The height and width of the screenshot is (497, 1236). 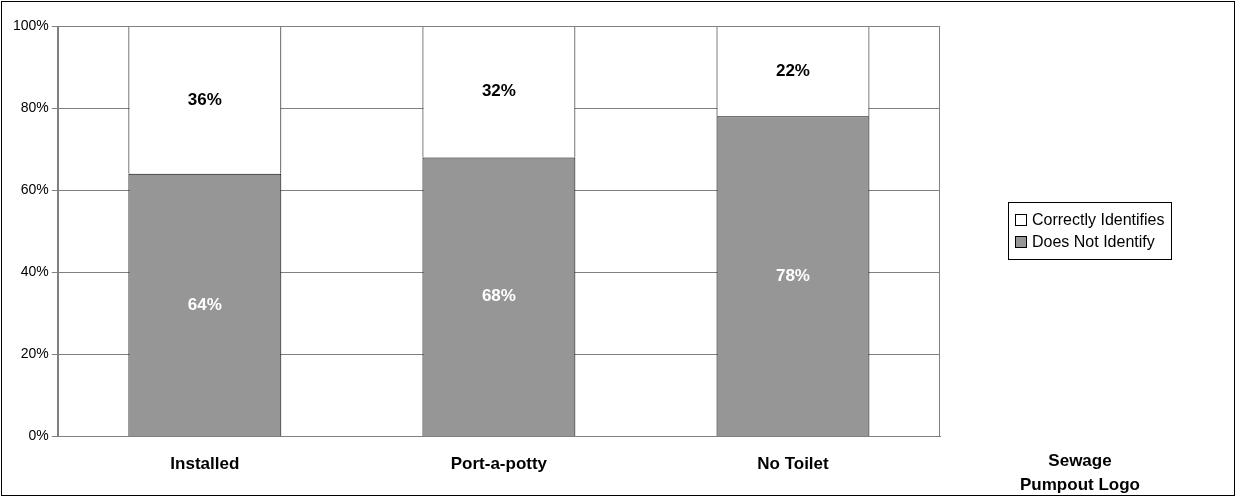 What do you see at coordinates (34, 106) in the screenshot?
I see `y-tick-label: 80%` at bounding box center [34, 106].